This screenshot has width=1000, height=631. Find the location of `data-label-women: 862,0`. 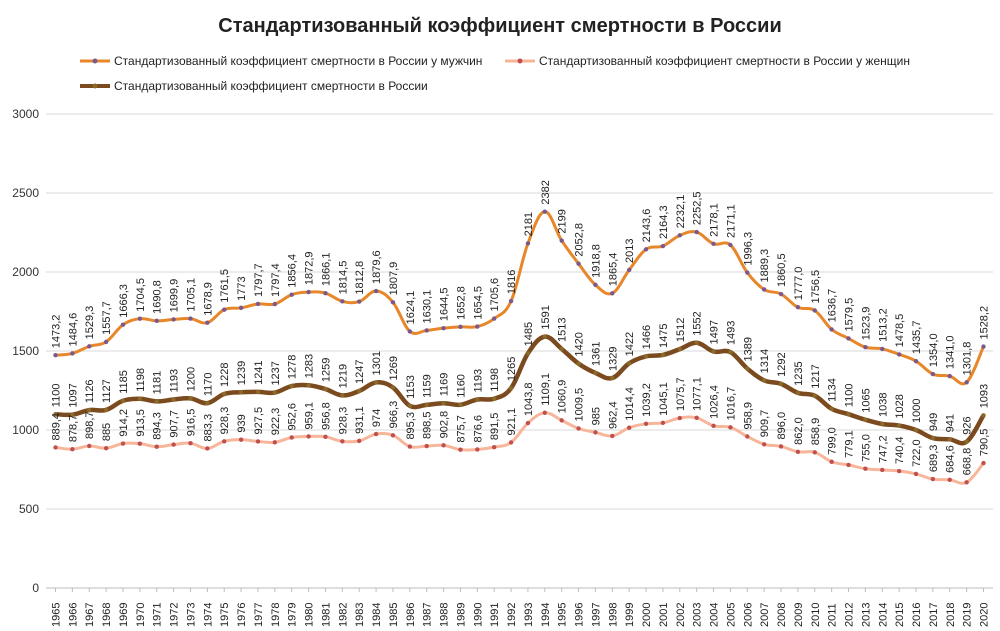

data-label-women: 862,0 is located at coordinates (799, 431).